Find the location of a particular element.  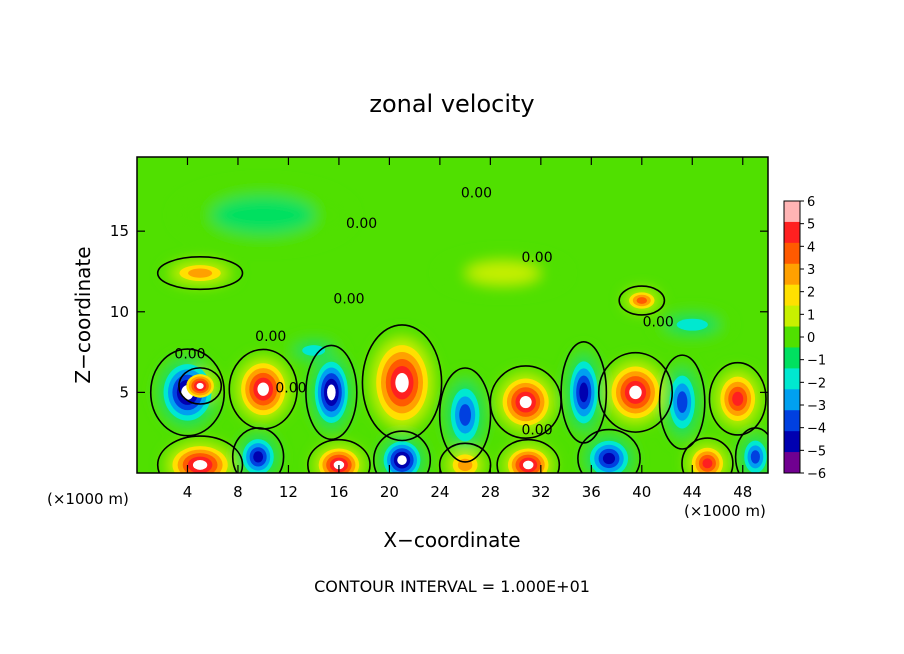

colorbar-label: −2 is located at coordinates (816, 383).